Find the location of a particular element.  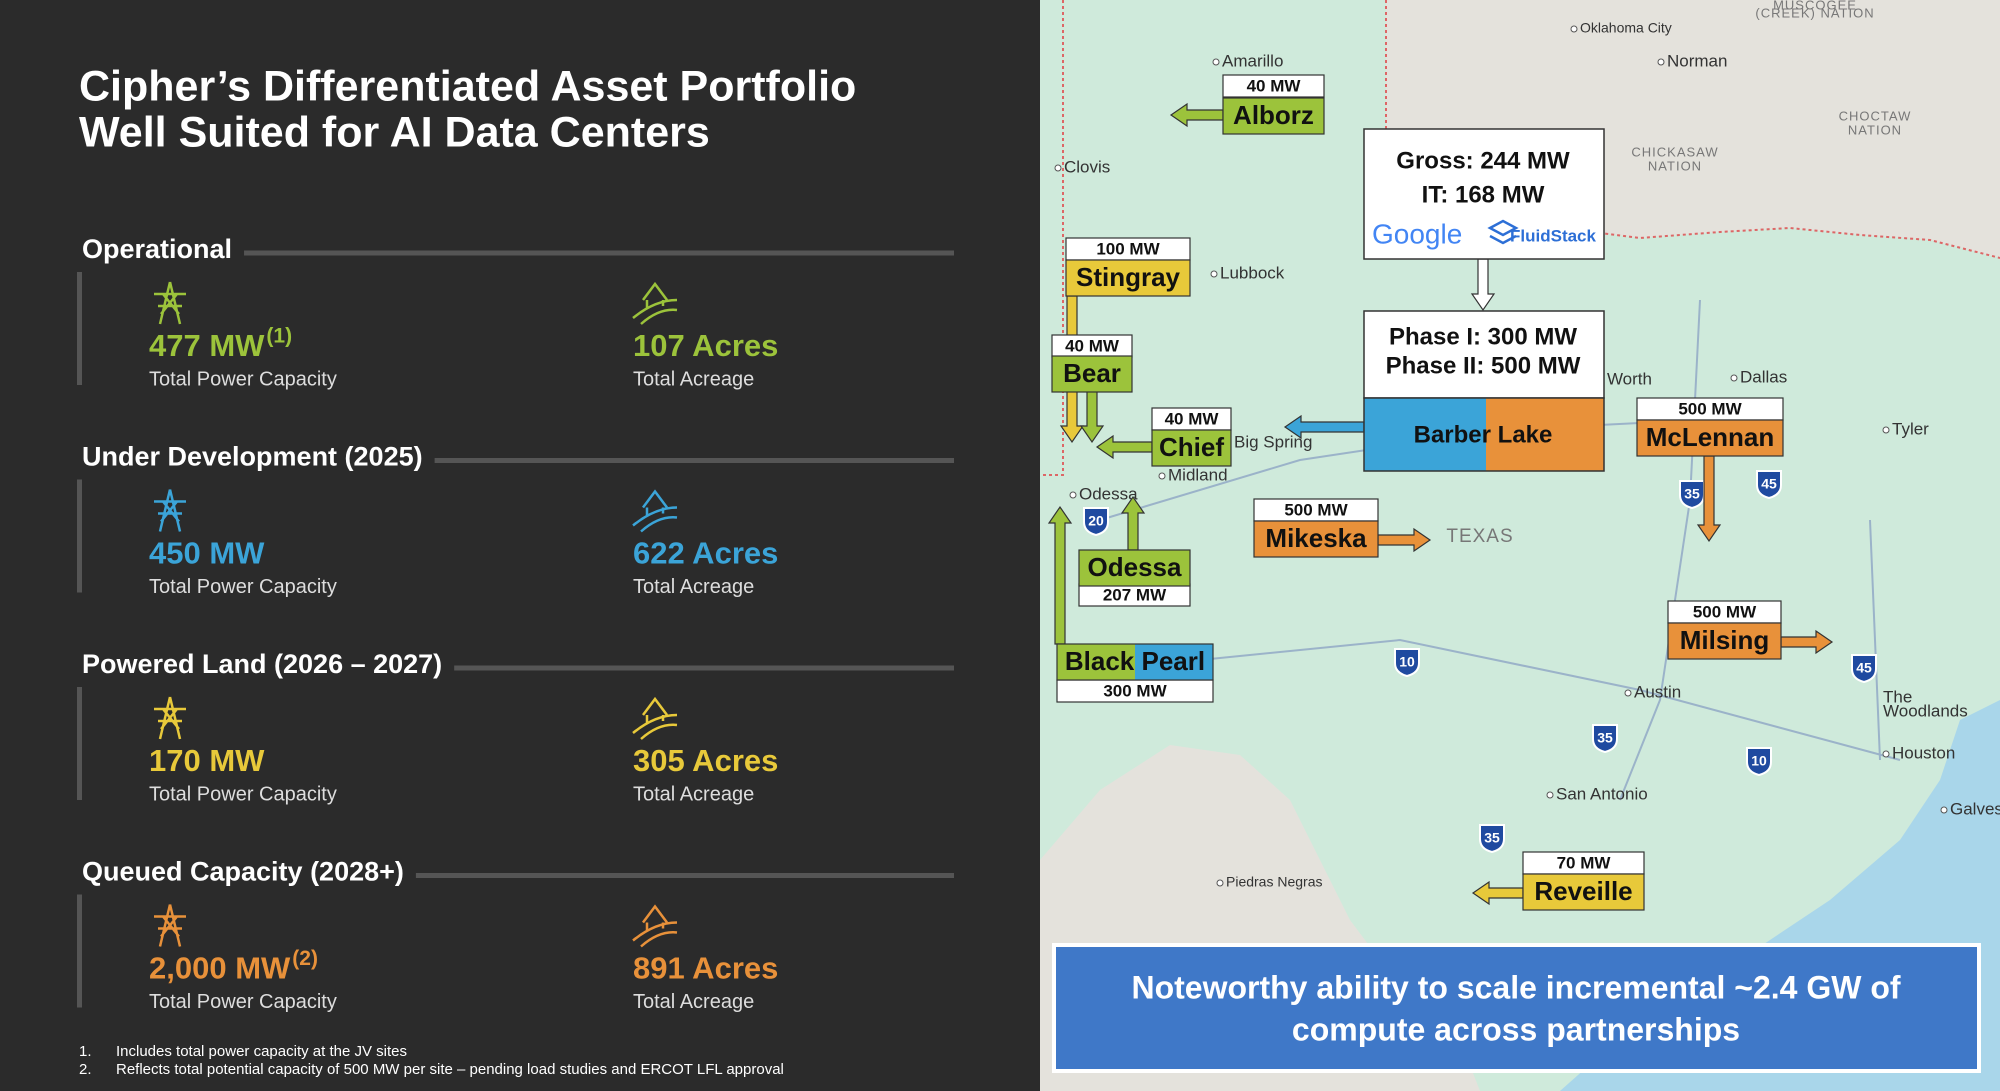

callout-box is located at coordinates (1516, 1008).